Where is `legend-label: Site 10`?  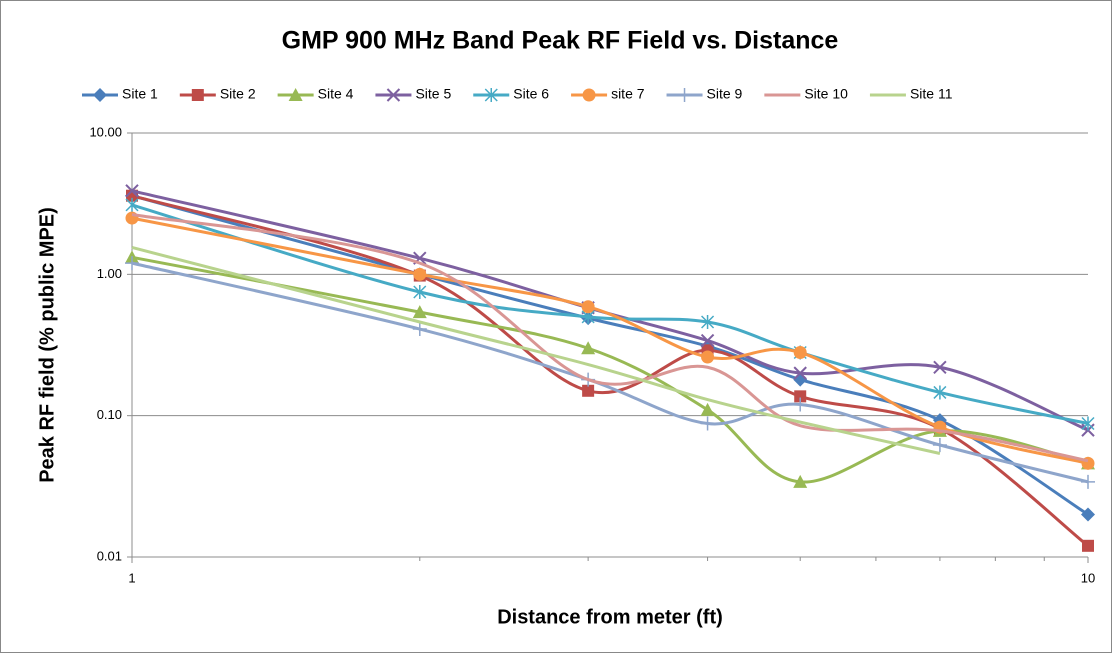
legend-label: Site 10 is located at coordinates (826, 94).